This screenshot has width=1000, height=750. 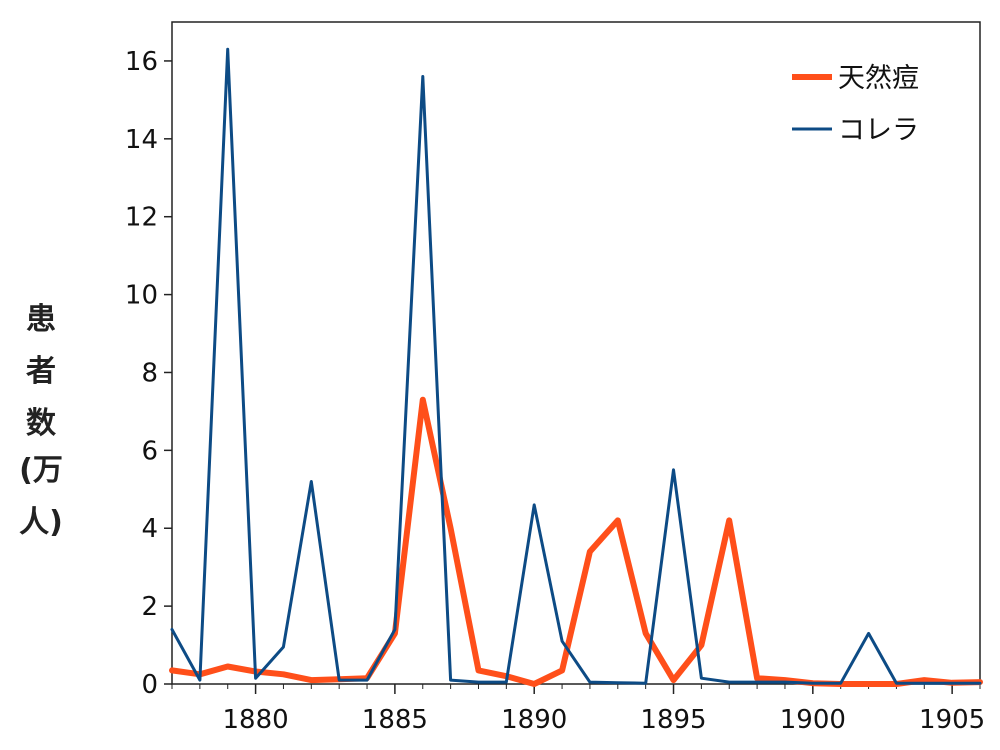 What do you see at coordinates (141, 296) in the screenshot?
I see `y-tick-label: 10` at bounding box center [141, 296].